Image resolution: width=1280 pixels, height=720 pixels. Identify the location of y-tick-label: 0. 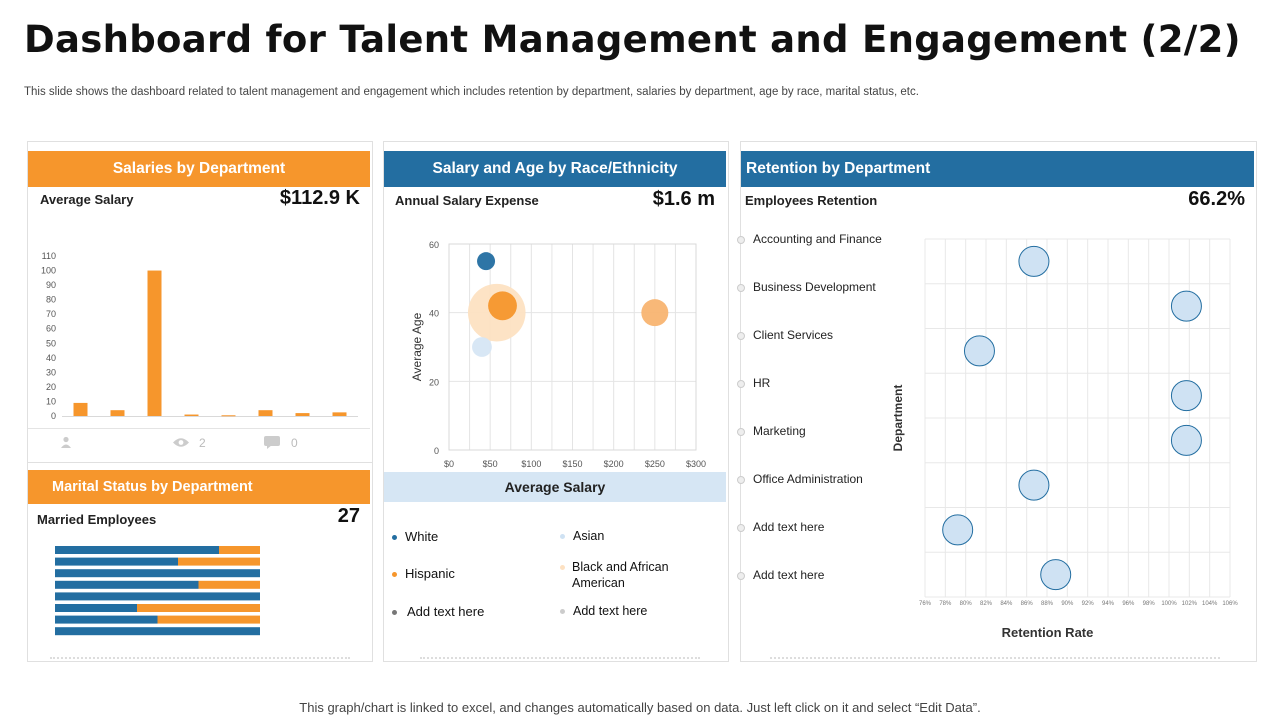
(53, 416).